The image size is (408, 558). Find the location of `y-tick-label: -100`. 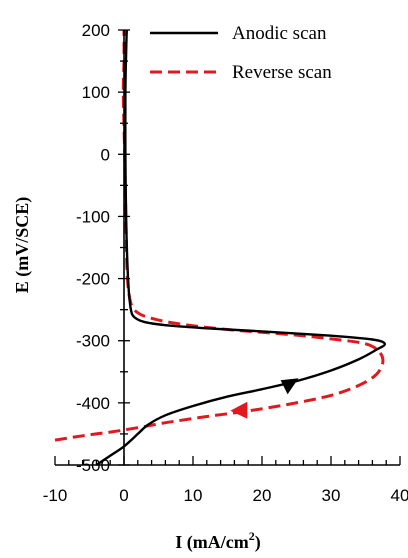

y-tick-label: -100 is located at coordinates (93, 216).